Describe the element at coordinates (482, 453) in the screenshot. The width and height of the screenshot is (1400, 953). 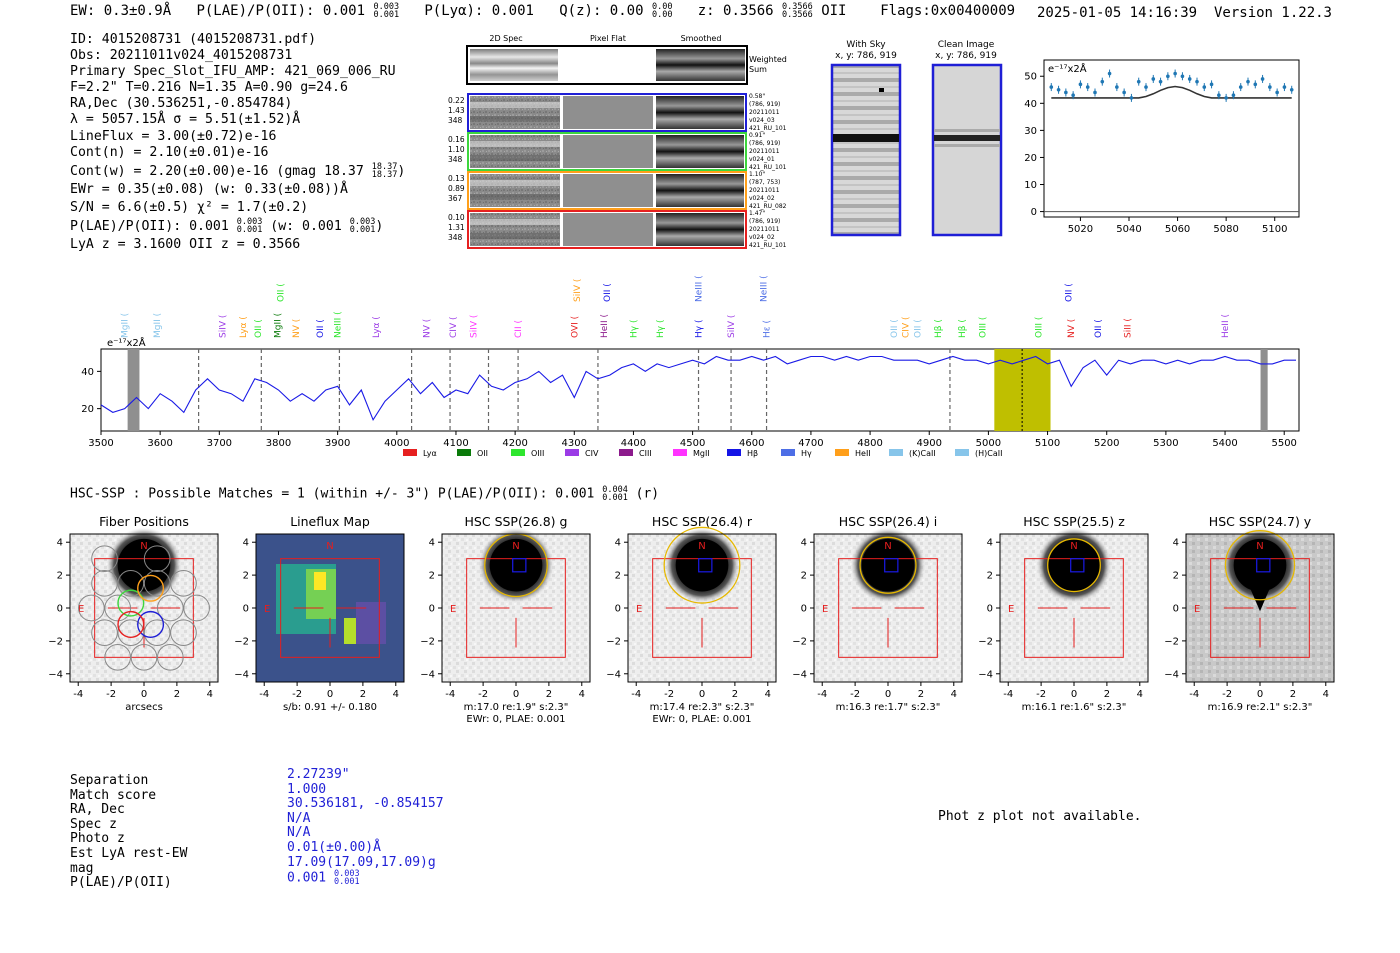
I see `legend-label: OII` at that location.